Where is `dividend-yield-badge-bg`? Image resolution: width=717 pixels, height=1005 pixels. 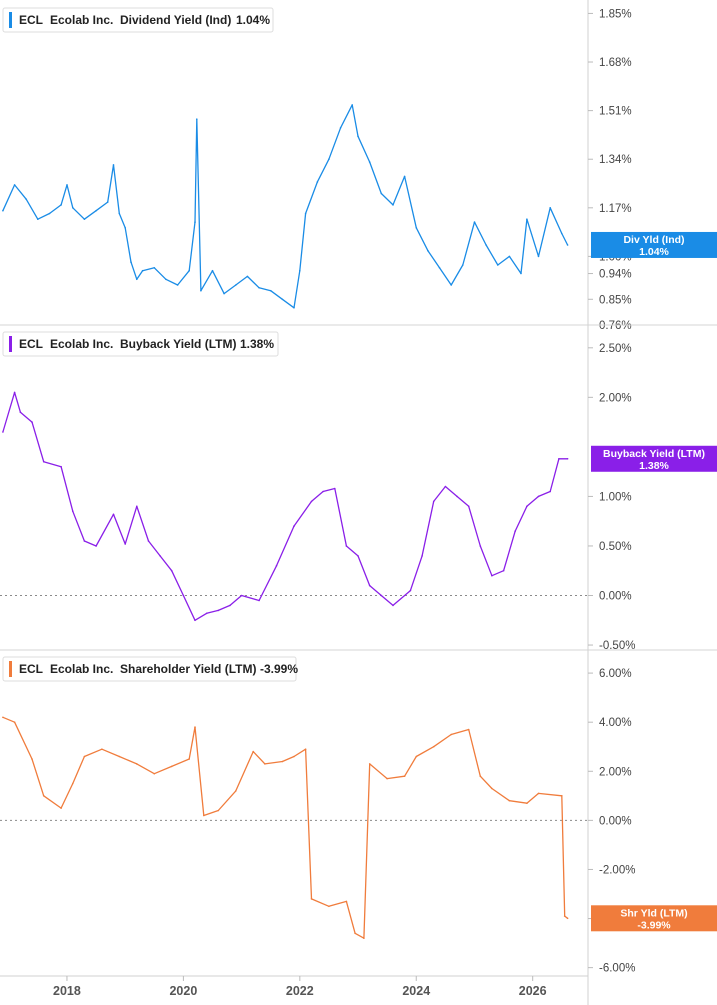
dividend-yield-badge-bg is located at coordinates (654, 244).